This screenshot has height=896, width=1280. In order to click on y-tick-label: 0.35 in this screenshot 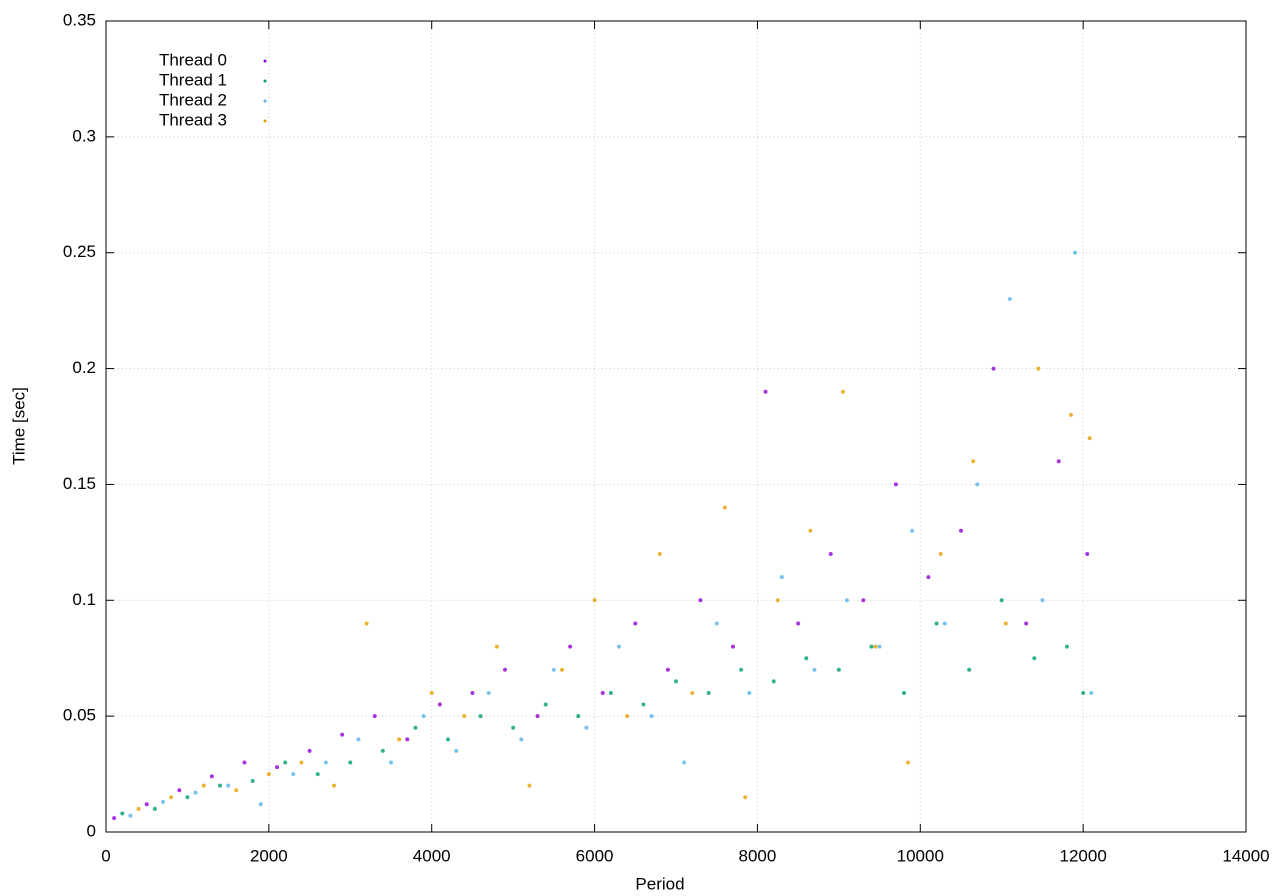, I will do `click(79, 19)`.